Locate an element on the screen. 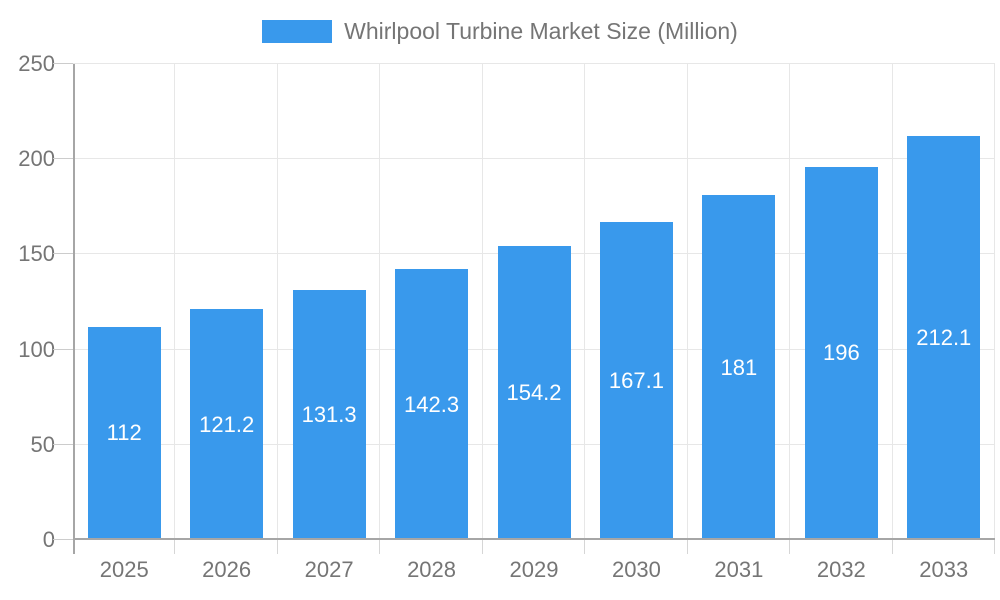 Image resolution: width=1000 pixels, height=600 pixels. bar-value-label: 121.2 is located at coordinates (227, 424).